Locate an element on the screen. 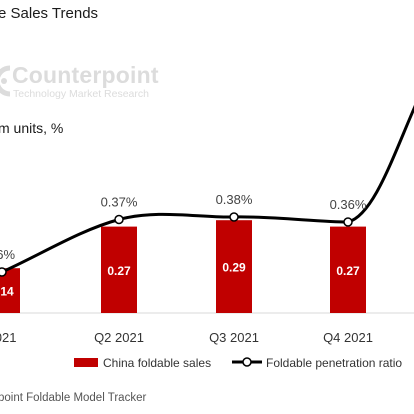  legend-label-penetration: Foldable penetration ratio is located at coordinates (334, 363).